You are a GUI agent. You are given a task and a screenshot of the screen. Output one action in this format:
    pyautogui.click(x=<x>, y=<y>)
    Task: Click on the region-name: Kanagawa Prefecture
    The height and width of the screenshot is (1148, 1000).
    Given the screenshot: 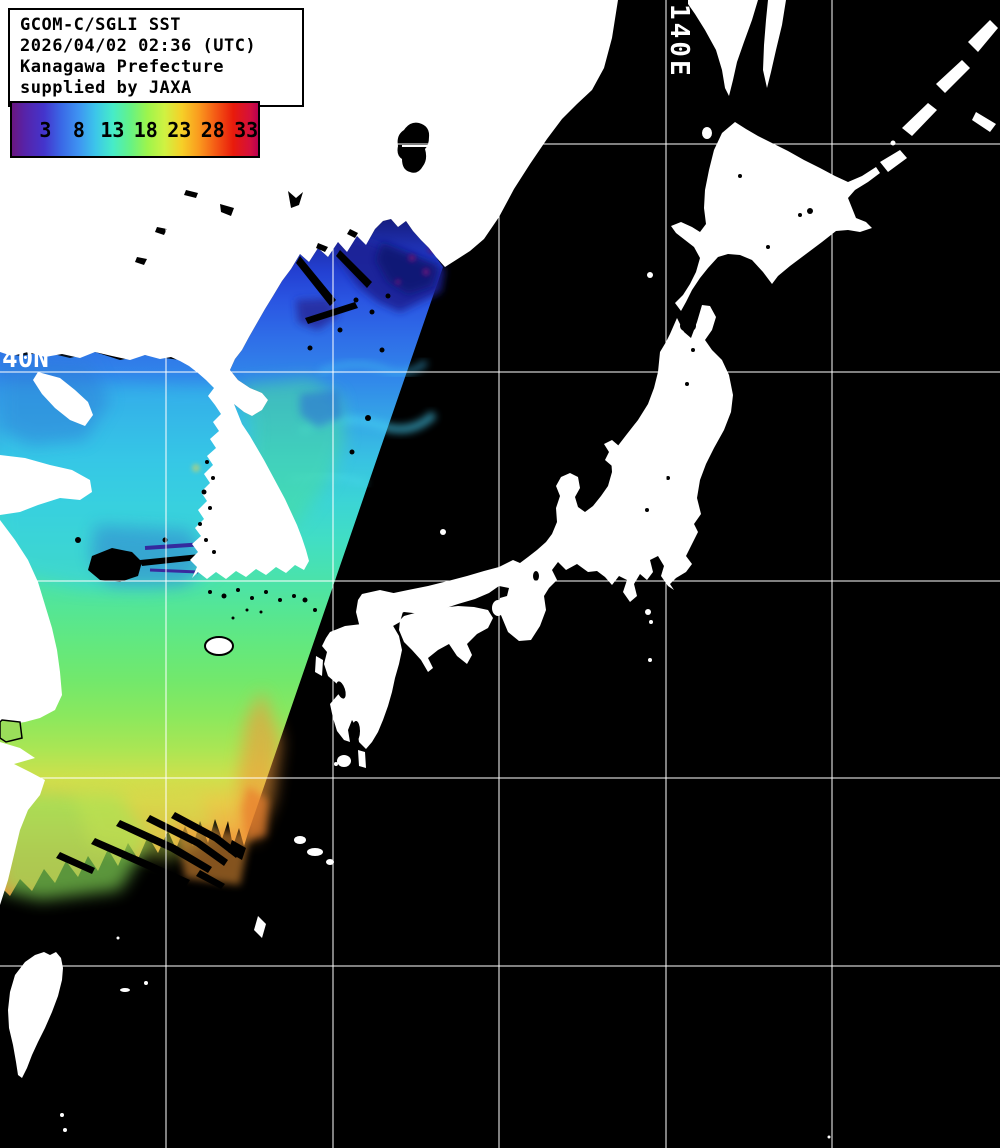 What is the action you would take?
    pyautogui.click(x=122, y=67)
    